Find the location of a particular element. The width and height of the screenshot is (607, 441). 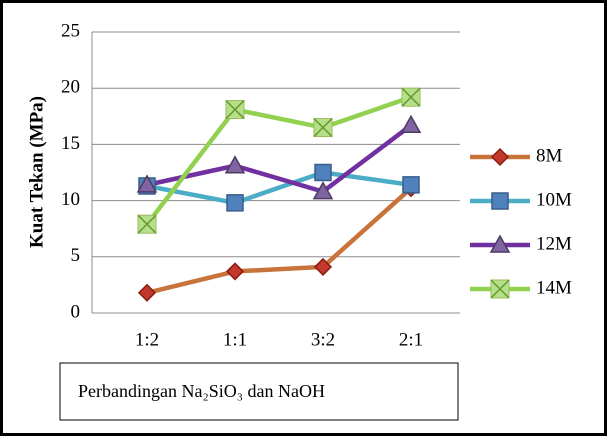

y-tick-label: 15 is located at coordinates (70, 143).